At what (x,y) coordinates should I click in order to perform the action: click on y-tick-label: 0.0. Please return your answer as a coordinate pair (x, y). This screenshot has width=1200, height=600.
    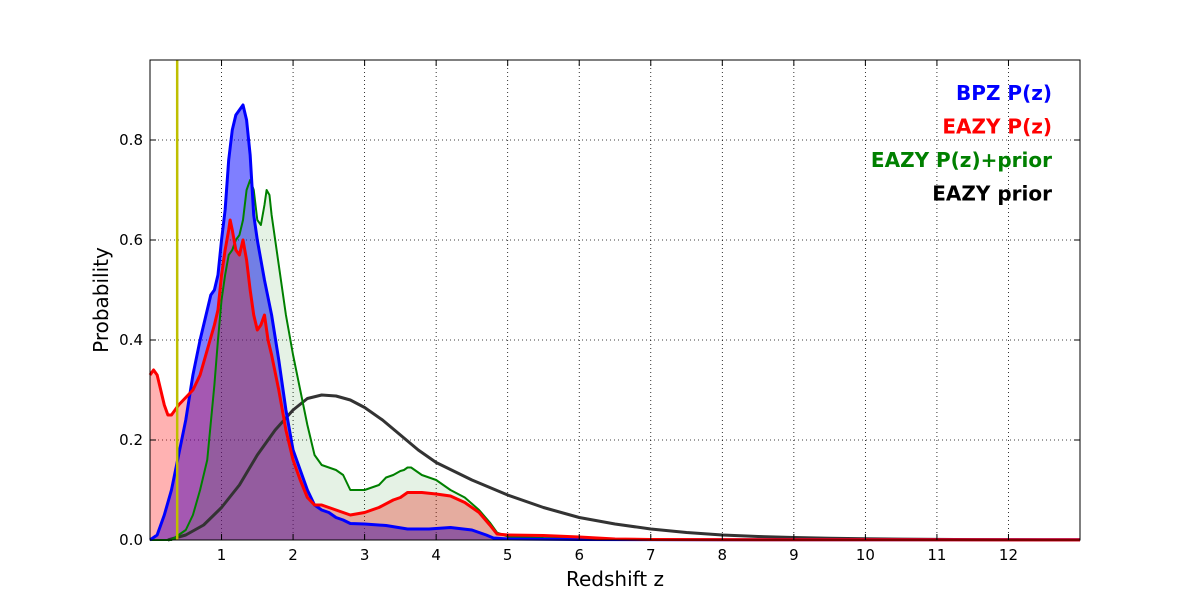
    Looking at the image, I should click on (131, 540).